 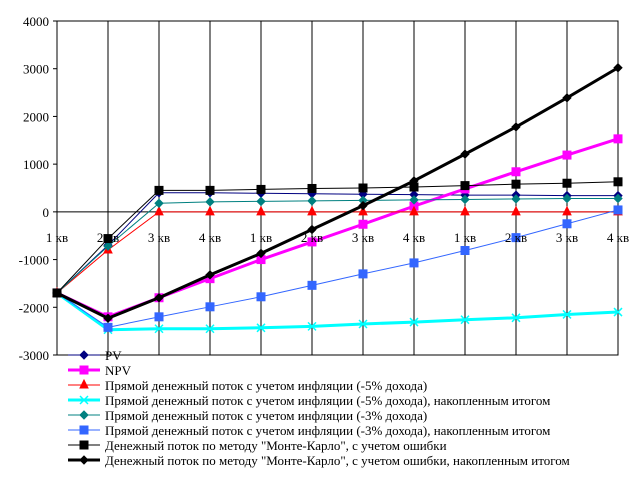 What do you see at coordinates (113, 355) in the screenshot?
I see `legend-label: PV` at bounding box center [113, 355].